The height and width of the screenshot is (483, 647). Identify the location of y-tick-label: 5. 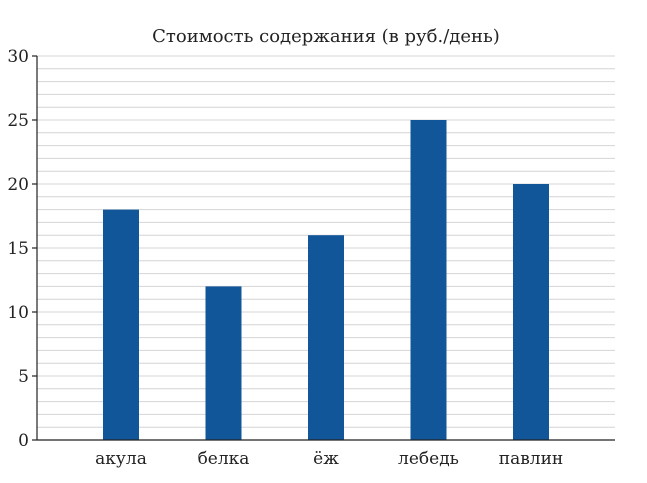
(23, 377).